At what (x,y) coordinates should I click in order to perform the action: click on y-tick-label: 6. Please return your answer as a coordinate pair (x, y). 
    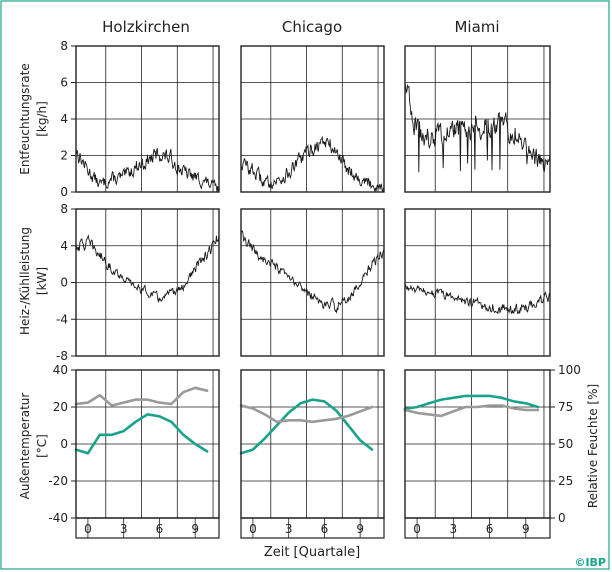
    Looking at the image, I should click on (64, 83).